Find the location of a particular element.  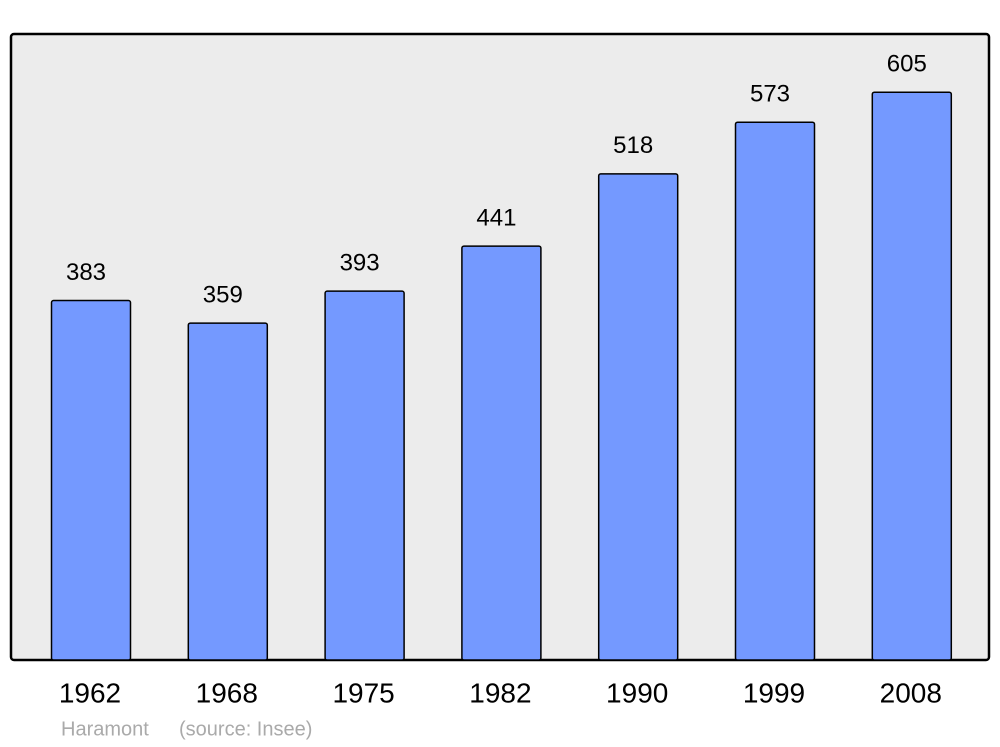

value-label: 605 is located at coordinates (907, 64).